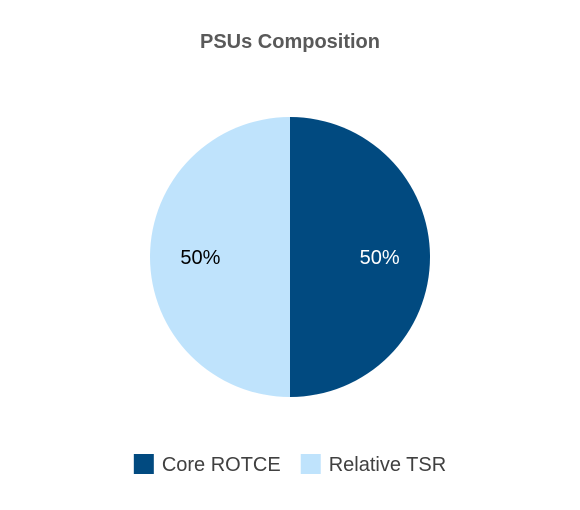 The width and height of the screenshot is (580, 510). Describe the element at coordinates (200, 258) in the screenshot. I see `data-label-relative-tsr: 50%` at that location.